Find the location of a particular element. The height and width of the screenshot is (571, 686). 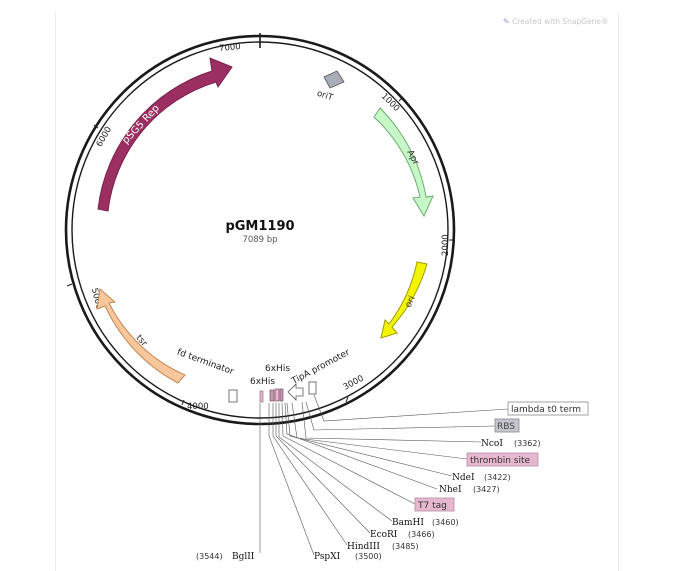

box-thrombin is located at coordinates (502, 459).